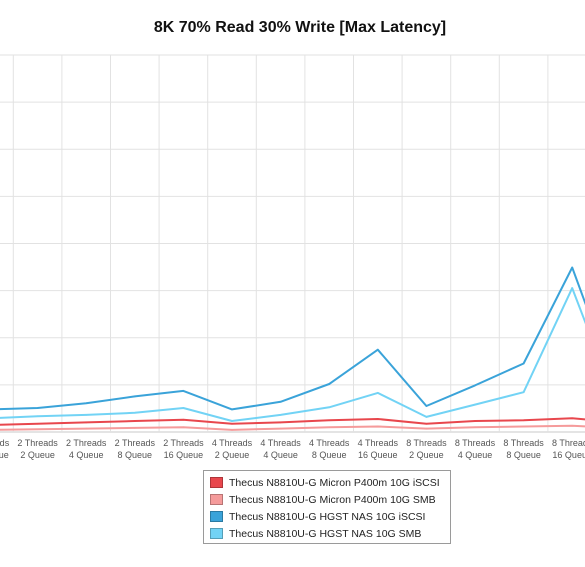 The width and height of the screenshot is (585, 567). I want to click on x-tick-label: 8 Threads 2 Queue, so click(426, 449).